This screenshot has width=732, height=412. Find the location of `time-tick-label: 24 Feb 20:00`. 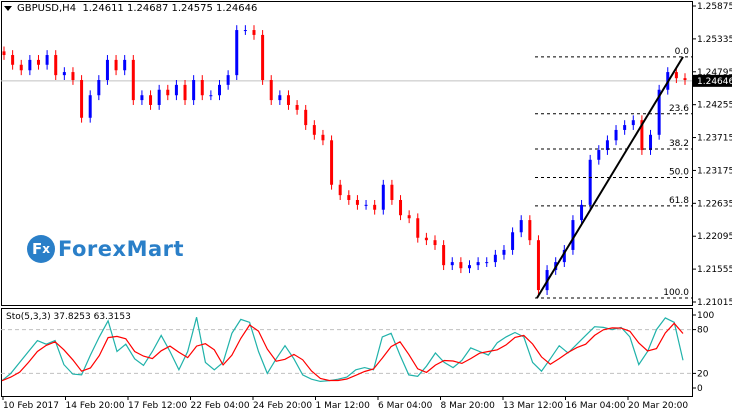

time-tick-label: 24 Feb 20:00 is located at coordinates (282, 406).